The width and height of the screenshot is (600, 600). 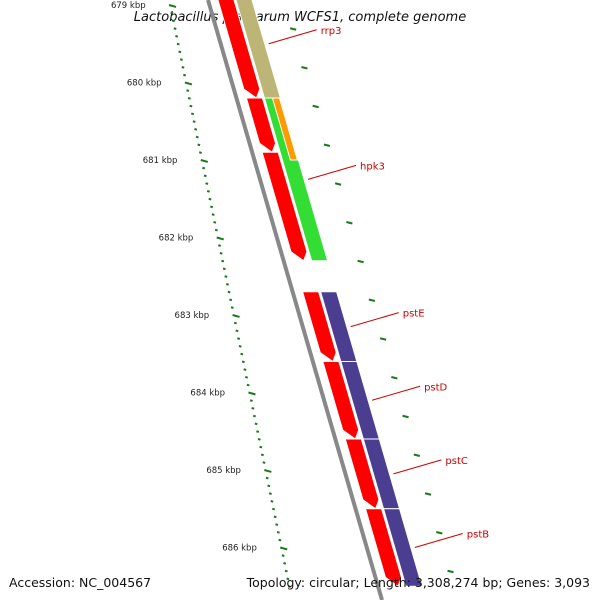 I want to click on tick-label-679: 679 kbp, so click(x=128, y=6).